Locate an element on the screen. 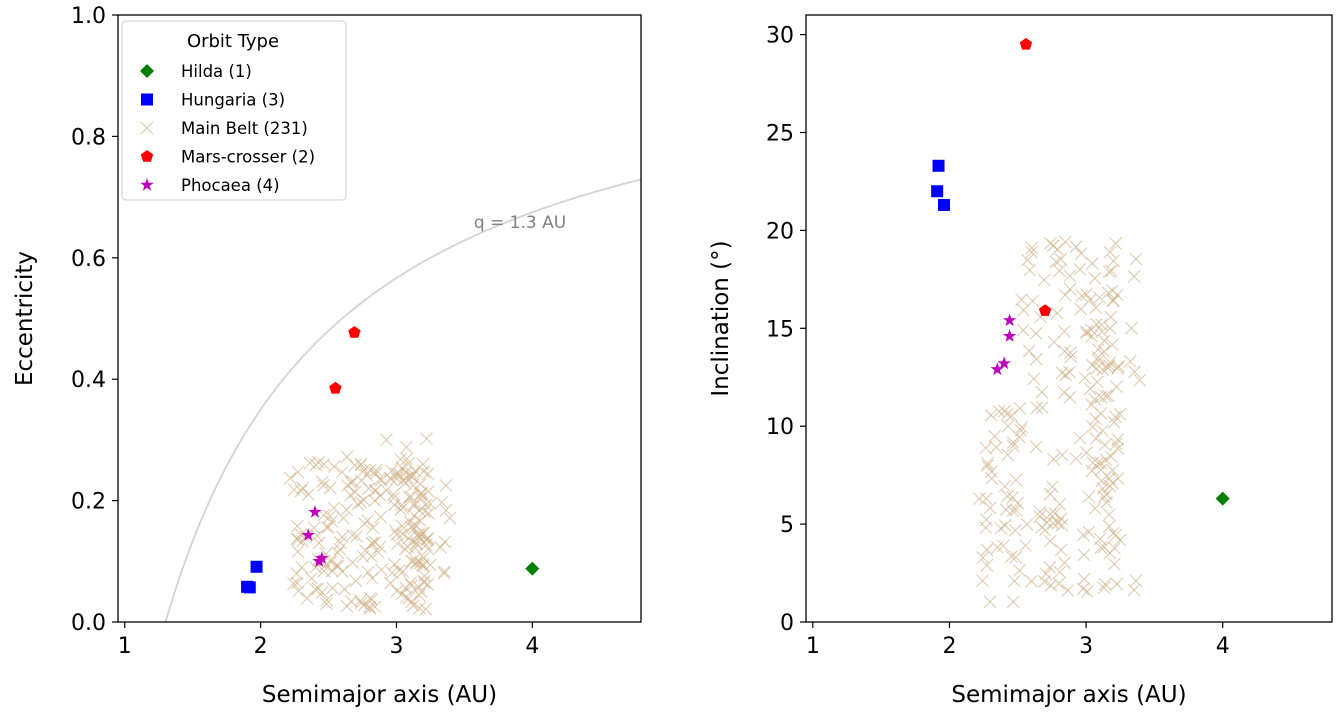 This screenshot has height=713, width=1341. inc-series-hungaria is located at coordinates (940, 185).